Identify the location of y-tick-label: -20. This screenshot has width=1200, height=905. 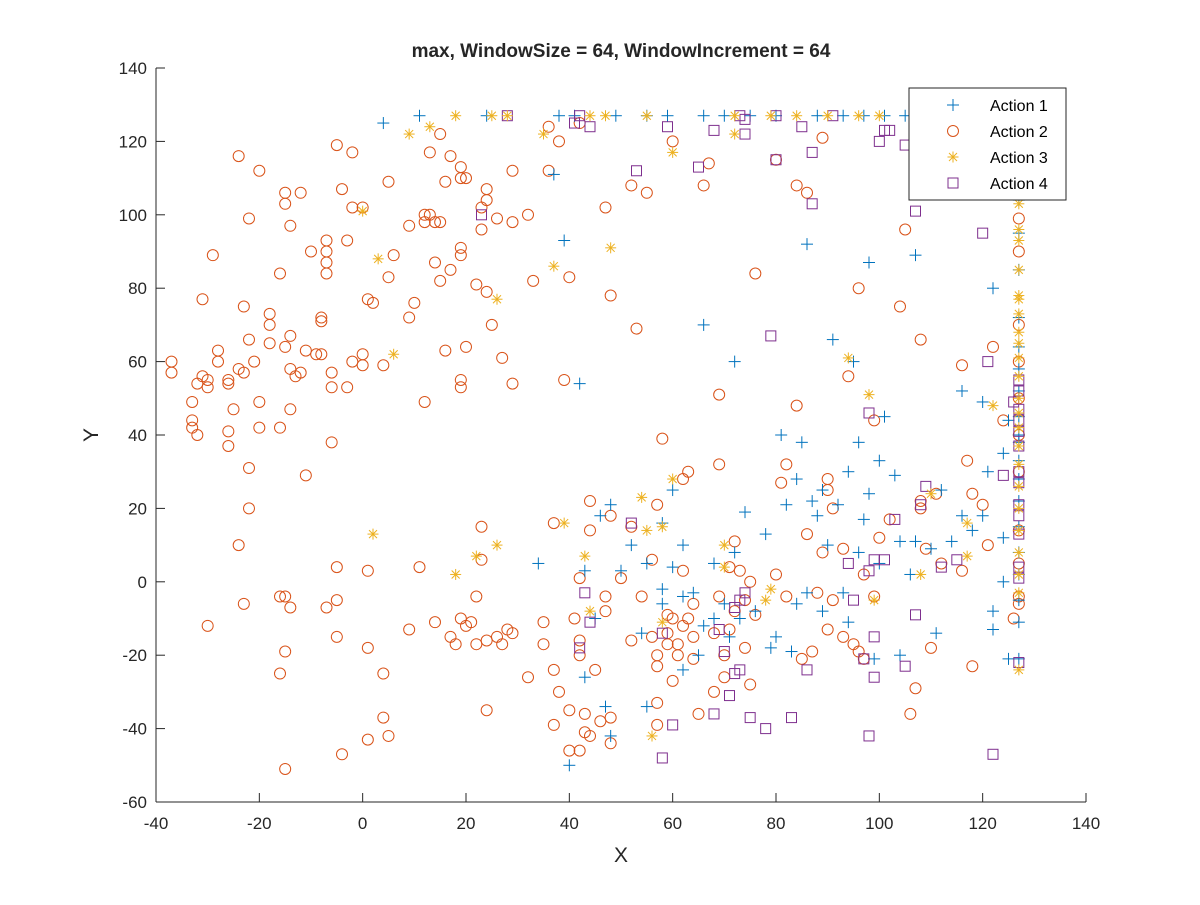
(134, 655).